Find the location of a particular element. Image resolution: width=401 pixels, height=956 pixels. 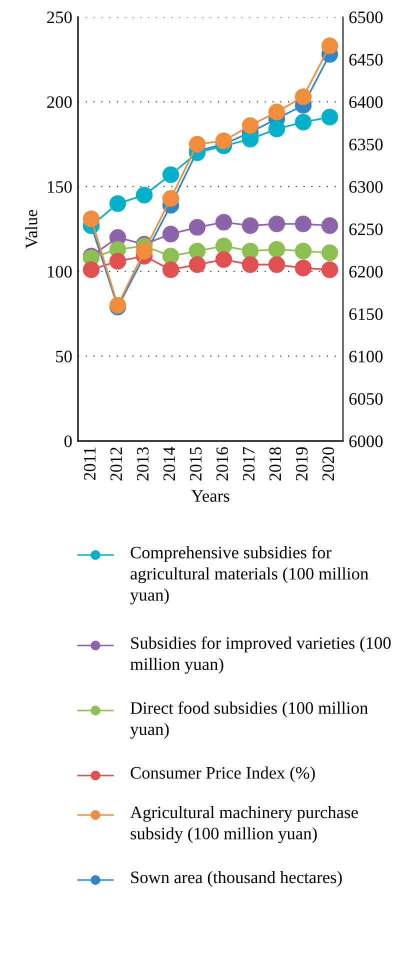

x-tick-label: 2019 is located at coordinates (302, 464).